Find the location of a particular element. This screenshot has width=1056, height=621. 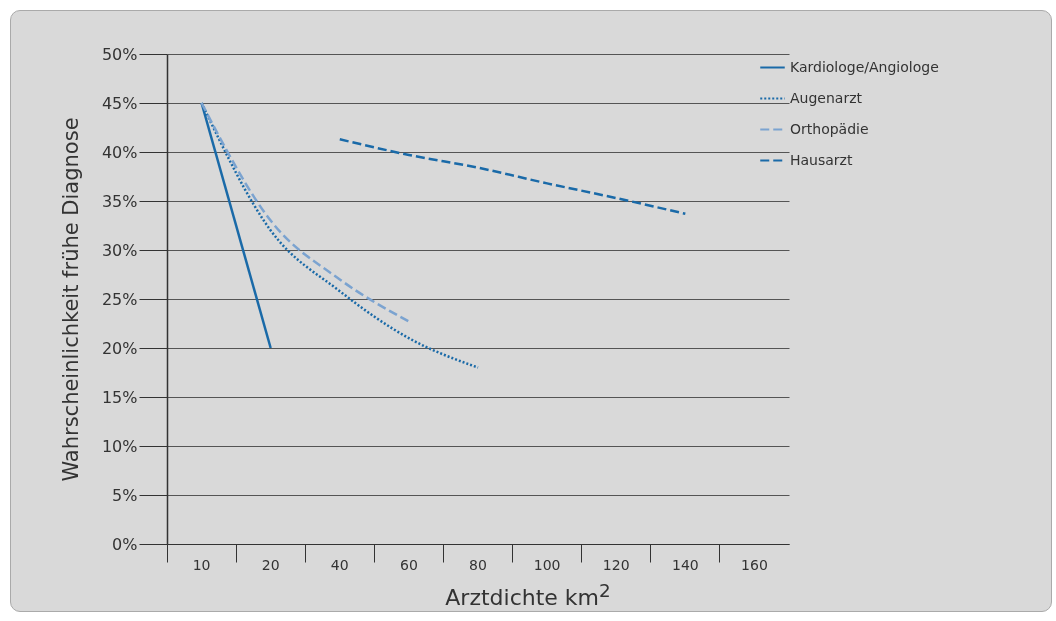

x-tick-label: 160 is located at coordinates (754, 564).